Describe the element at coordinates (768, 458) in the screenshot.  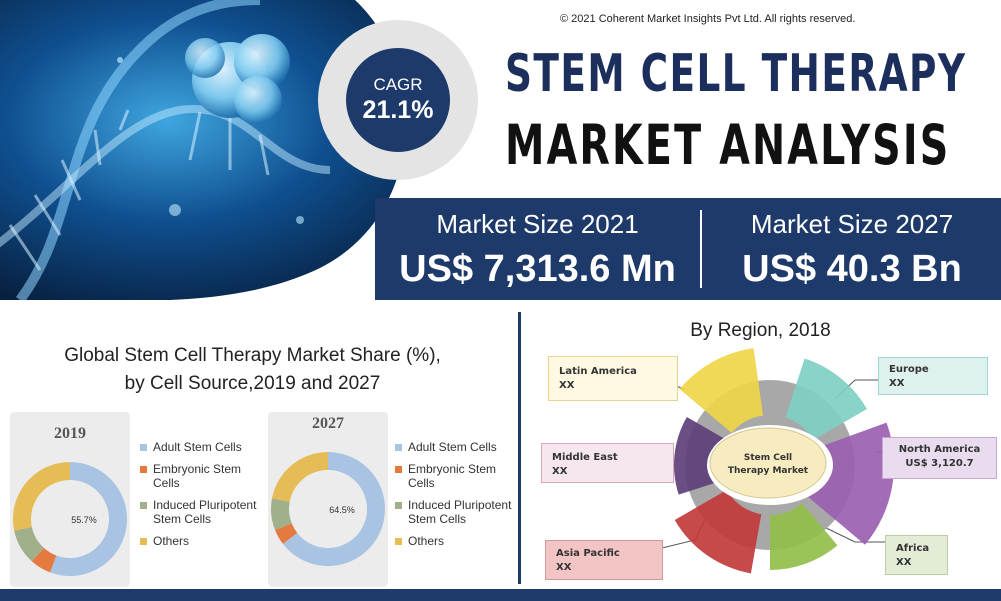
I see `center-label-line1: Stem Cell` at that location.